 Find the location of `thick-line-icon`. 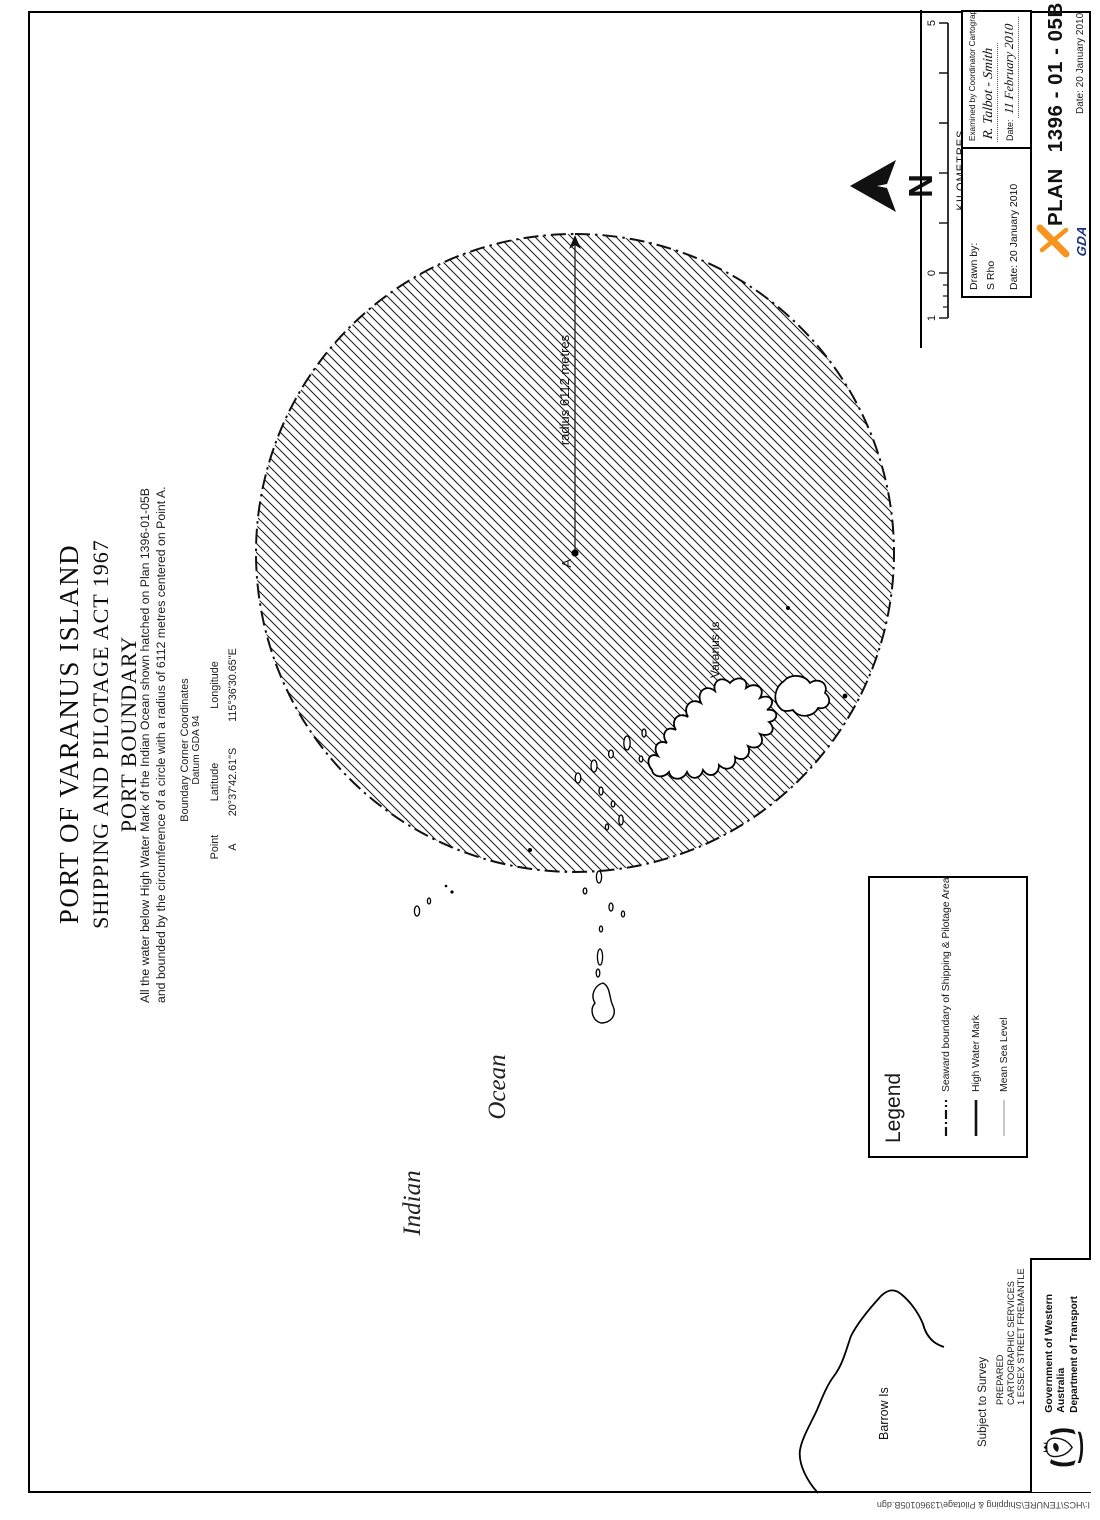

thick-line-icon is located at coordinates (976, 1118).